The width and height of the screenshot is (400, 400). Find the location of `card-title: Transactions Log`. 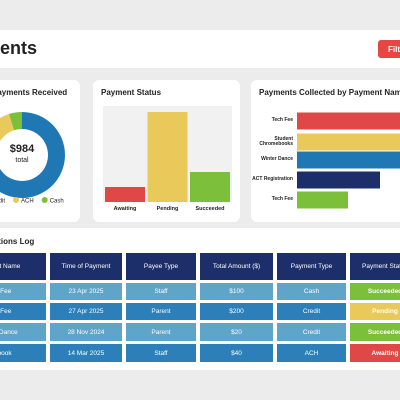

card-title: Transactions Log is located at coordinates (17, 241).